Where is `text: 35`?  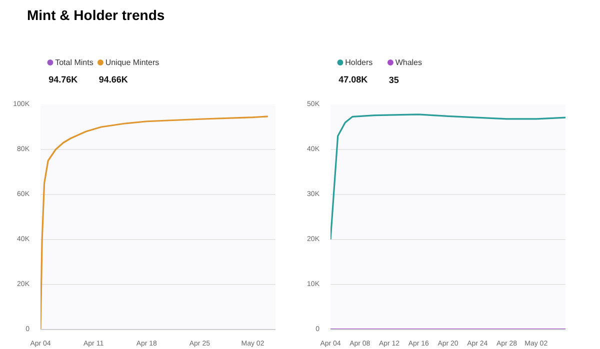 text: 35 is located at coordinates (393, 80).